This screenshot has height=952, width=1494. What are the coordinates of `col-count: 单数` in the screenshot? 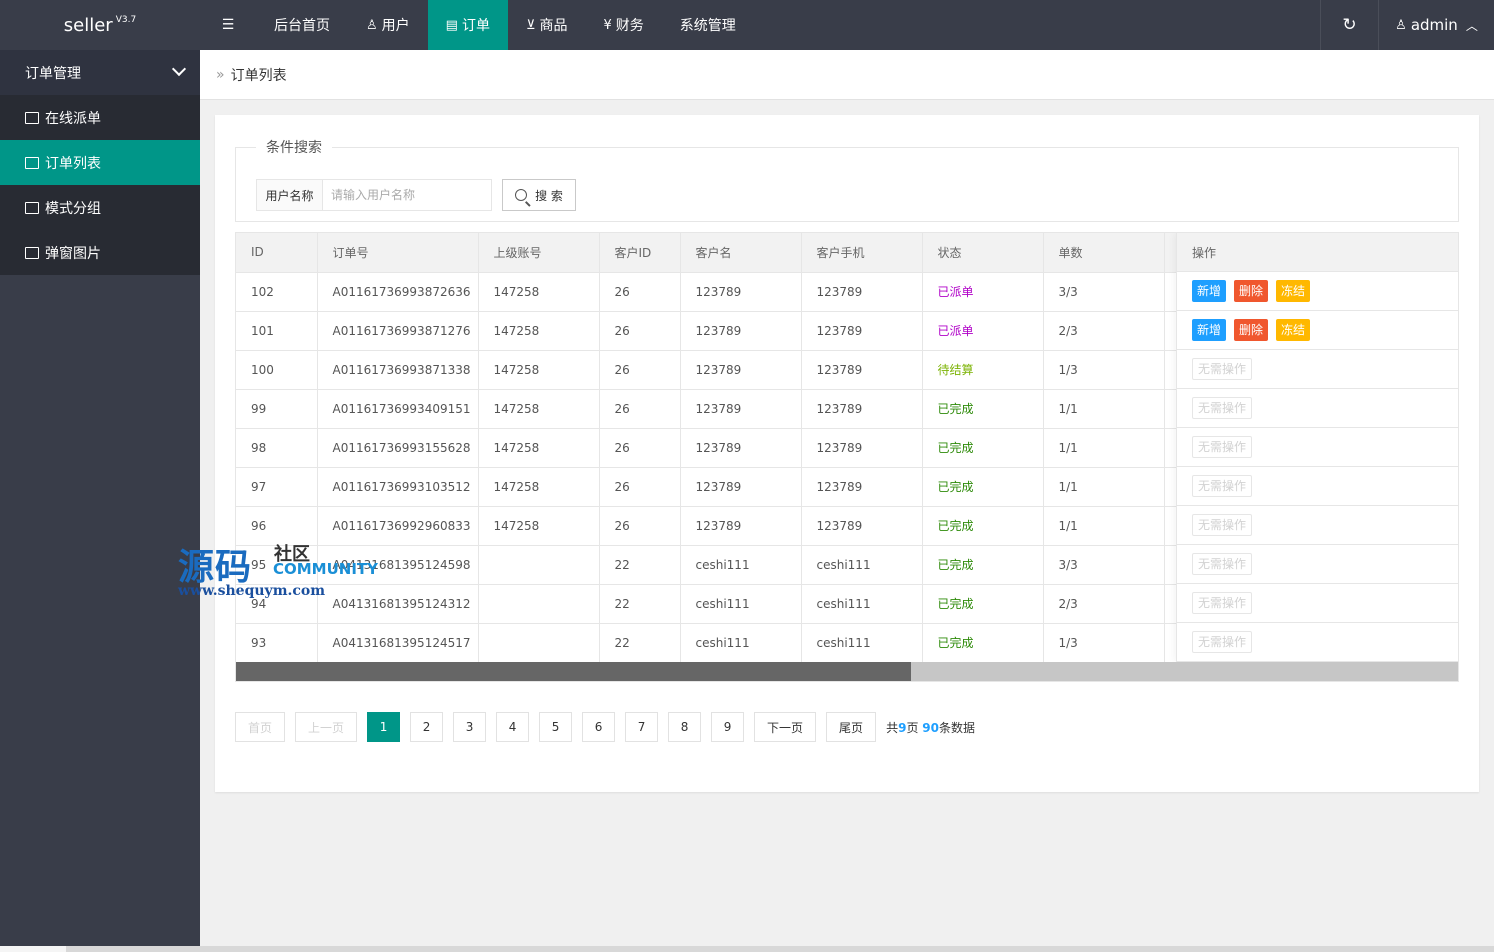 It's located at (1104, 253).